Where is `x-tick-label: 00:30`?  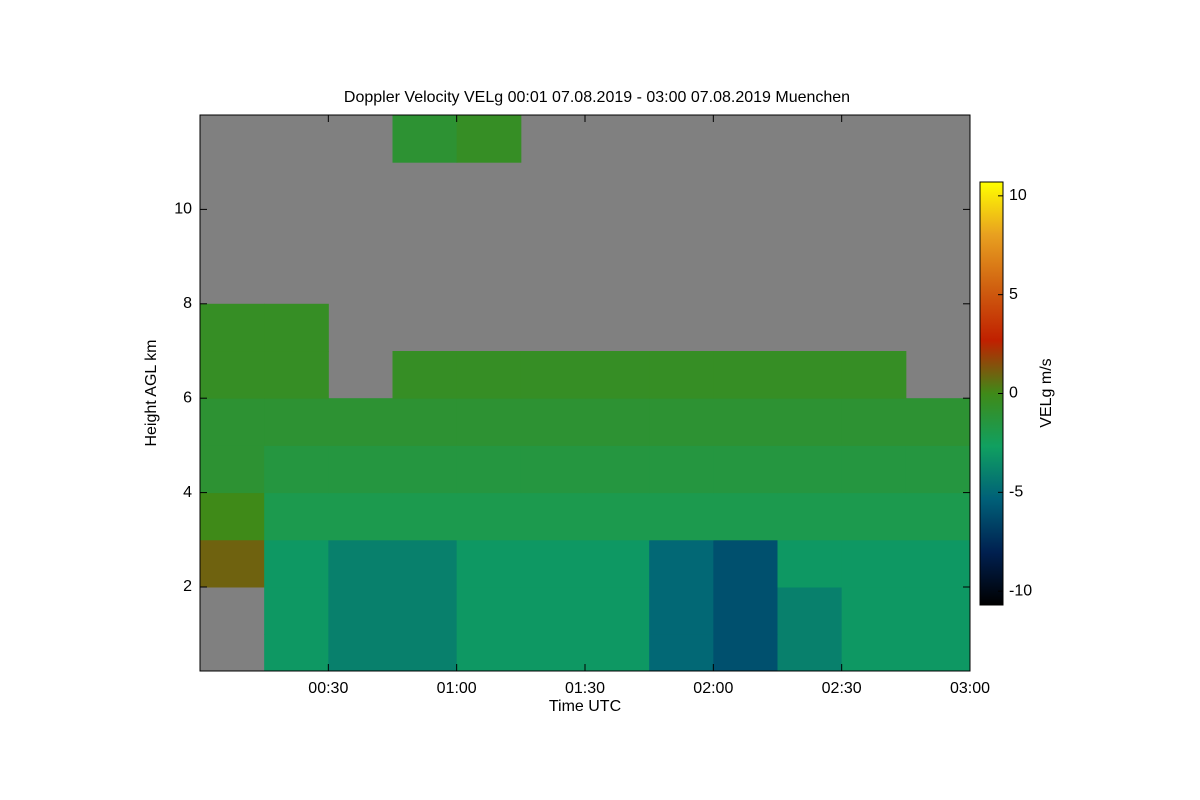 x-tick-label: 00:30 is located at coordinates (328, 688).